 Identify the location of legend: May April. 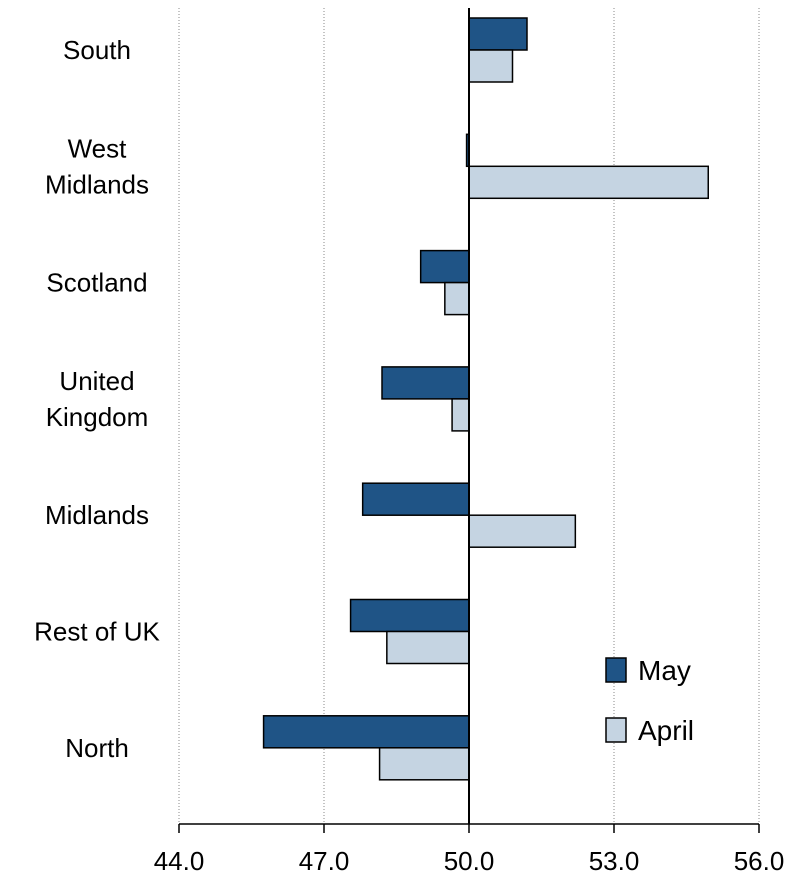
(649, 700).